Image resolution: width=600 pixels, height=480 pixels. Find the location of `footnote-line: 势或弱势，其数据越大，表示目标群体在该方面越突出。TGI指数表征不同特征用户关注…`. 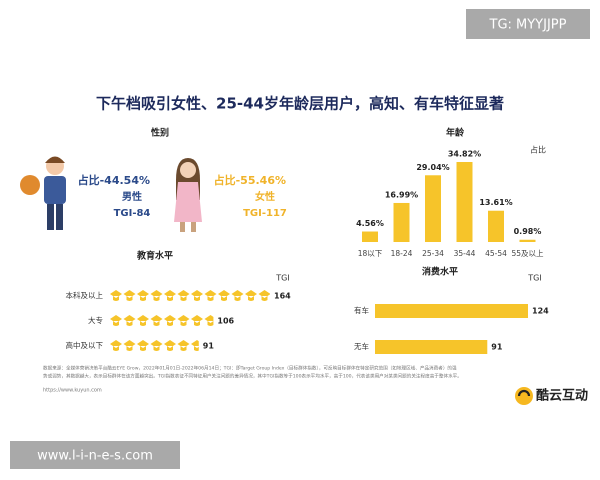

footnote-line: 势或弱势，其数据越大，表示目标群体在该方面越突出。TGI指数表征不同特征用户关注… is located at coordinates (252, 376).